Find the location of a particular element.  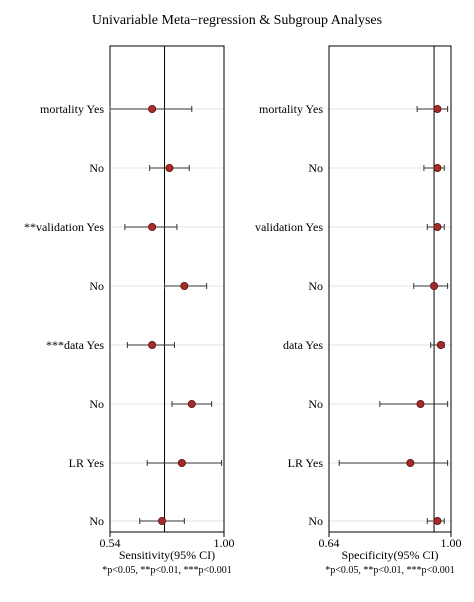

x-tick-label: 0.54 is located at coordinates (110, 543).